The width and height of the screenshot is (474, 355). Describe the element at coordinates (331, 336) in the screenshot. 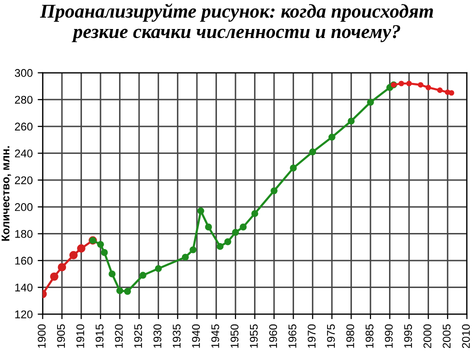

I see `x-tick-label: 1975` at that location.